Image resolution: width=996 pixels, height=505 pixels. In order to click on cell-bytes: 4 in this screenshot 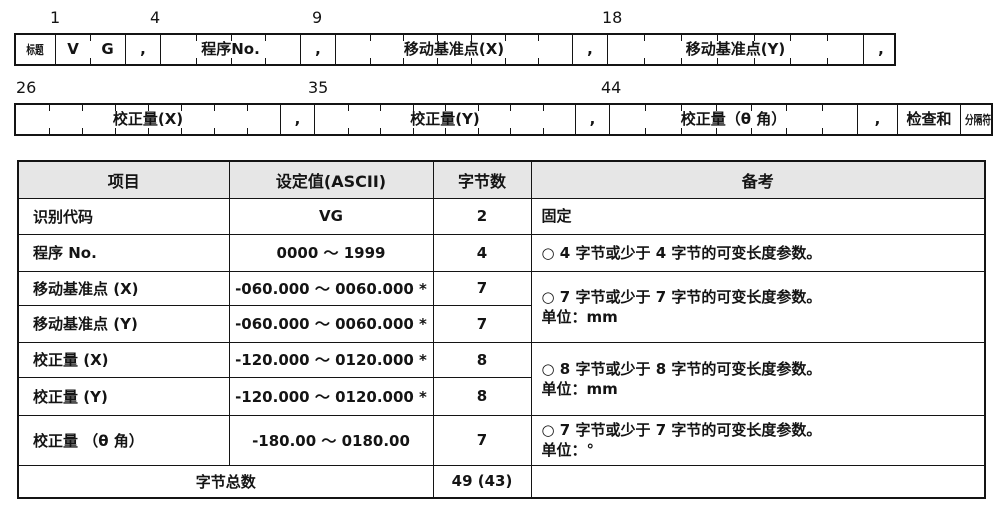, I will do `click(482, 252)`.